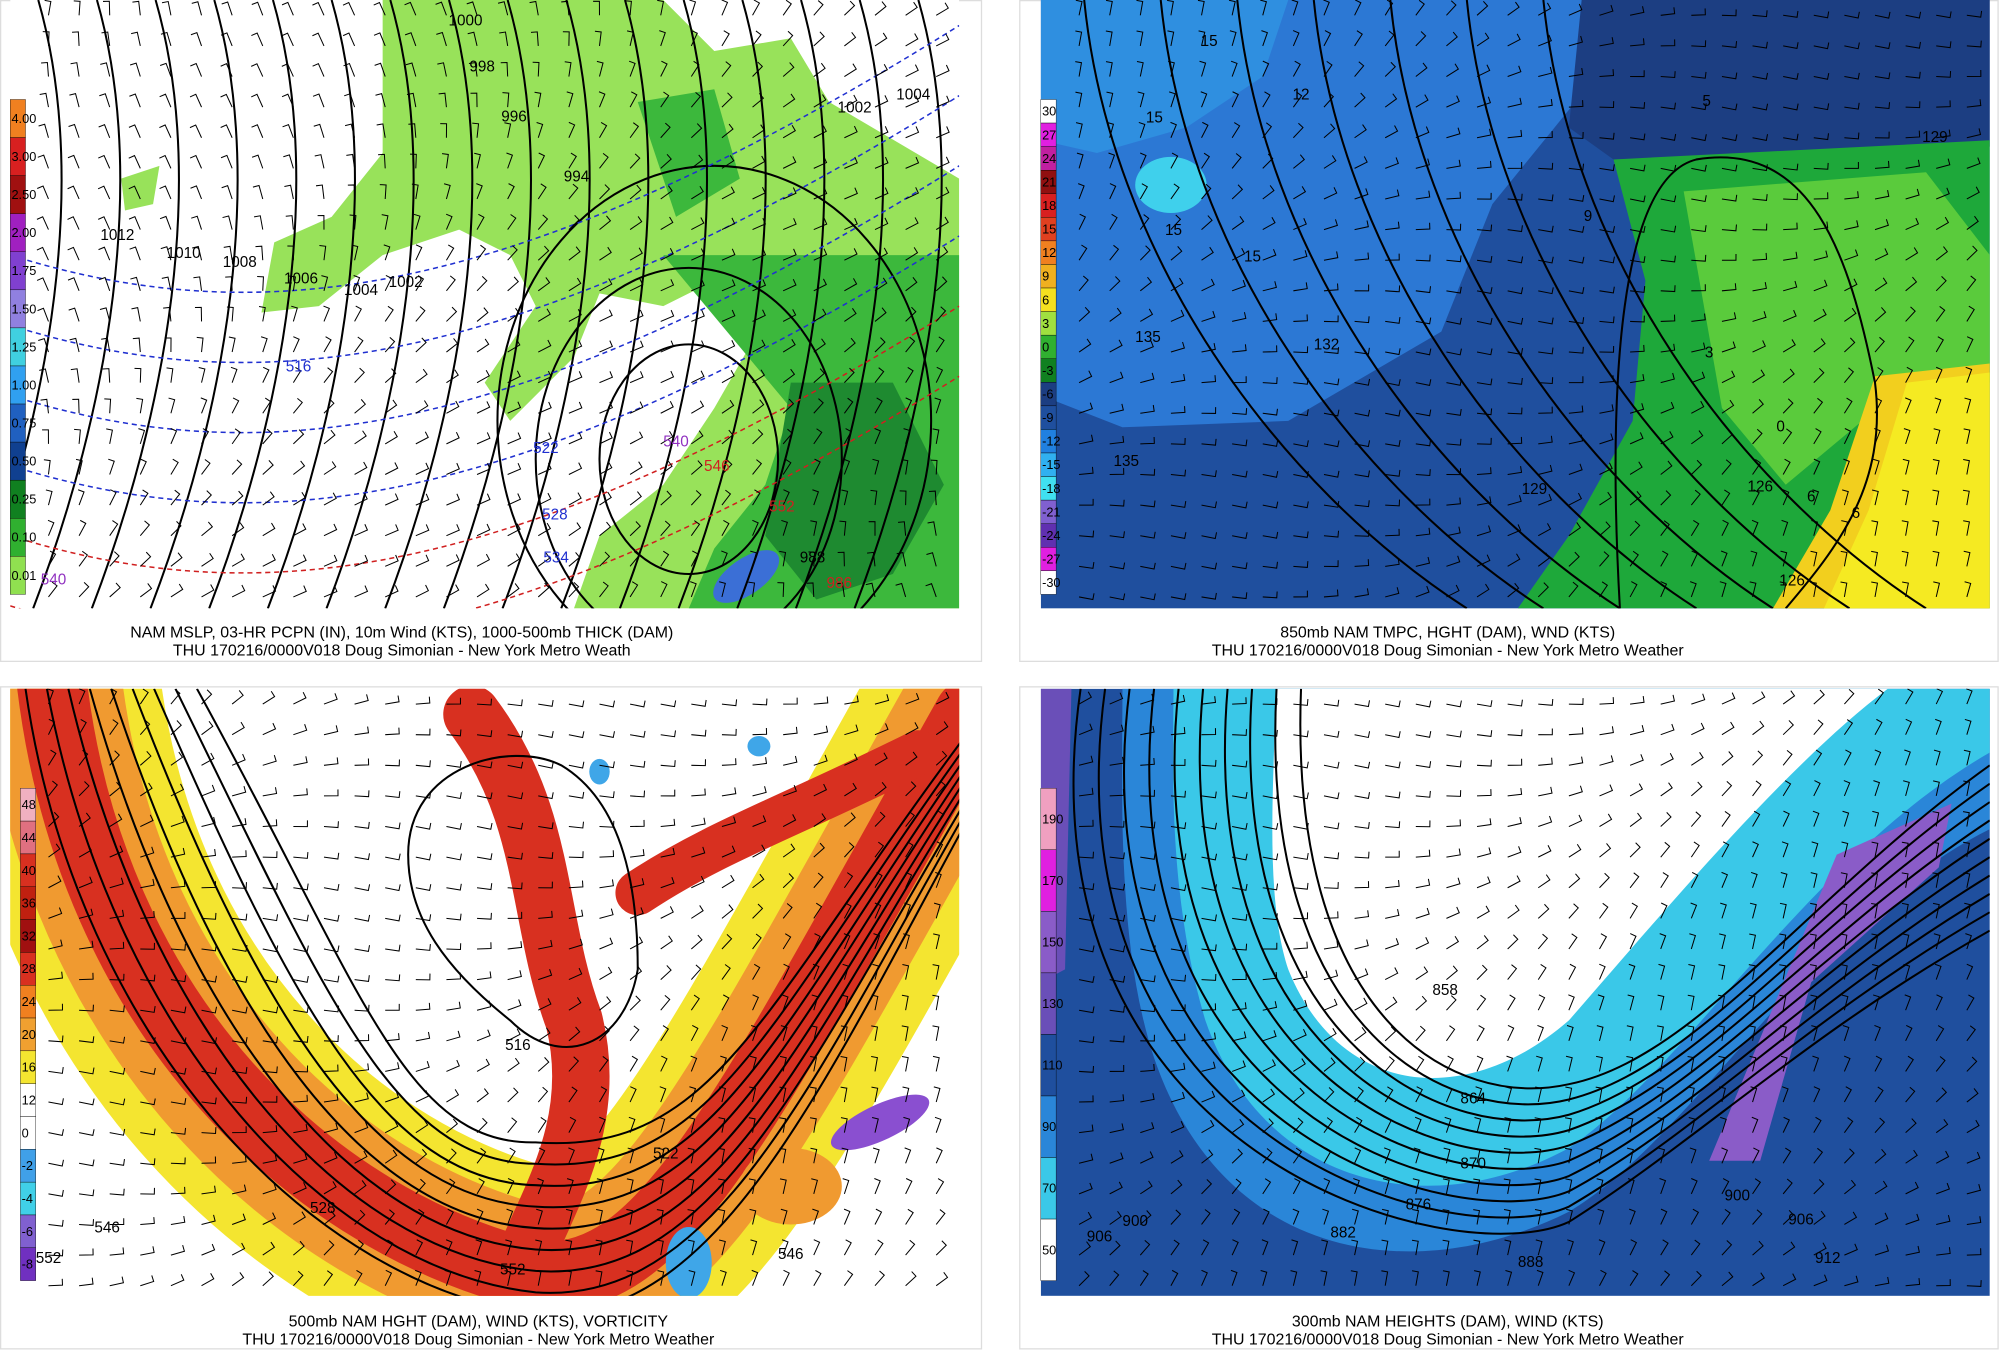  I want to click on contour-label: 996, so click(514, 116).